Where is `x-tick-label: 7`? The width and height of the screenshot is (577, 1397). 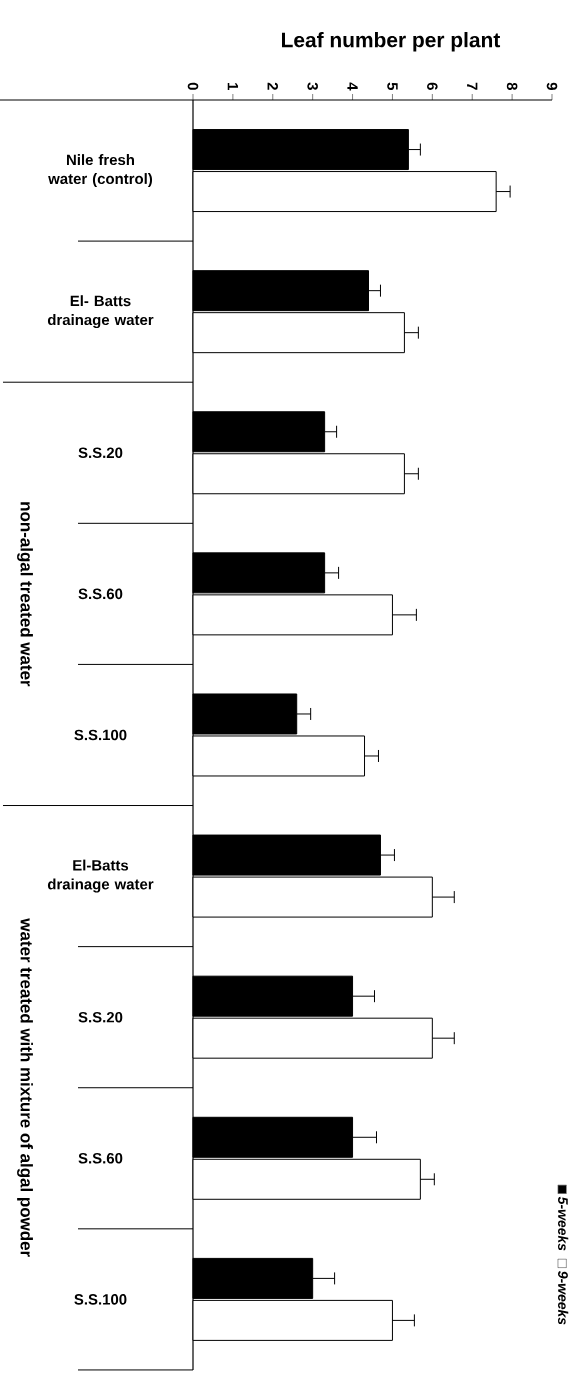
x-tick-label: 7 is located at coordinates (472, 86).